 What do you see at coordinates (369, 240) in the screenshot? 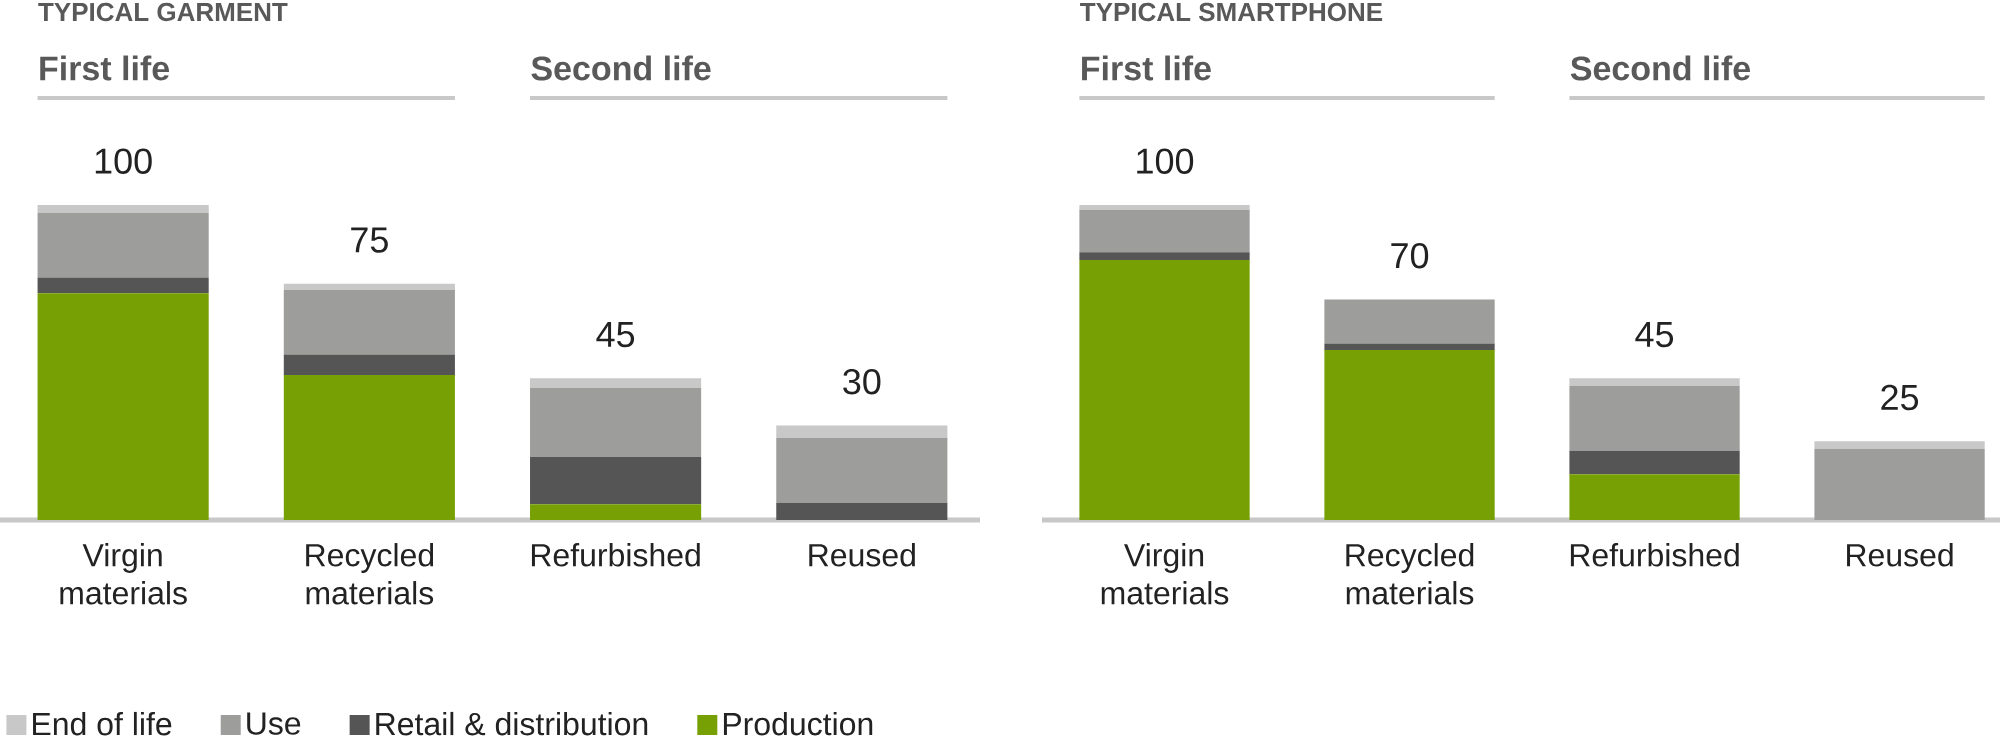
I see `total-label: 75` at bounding box center [369, 240].